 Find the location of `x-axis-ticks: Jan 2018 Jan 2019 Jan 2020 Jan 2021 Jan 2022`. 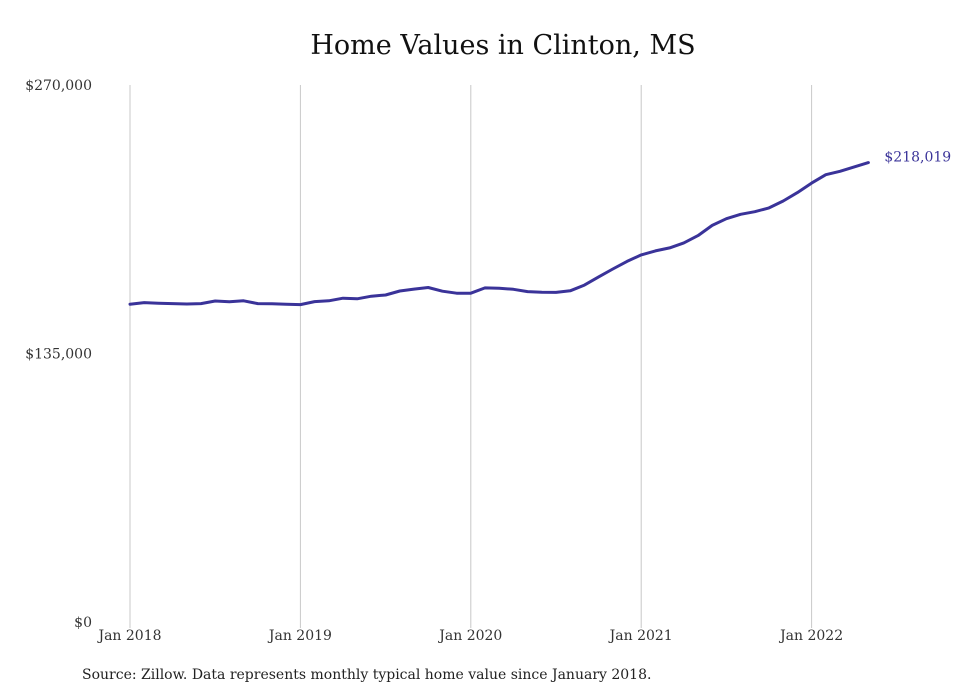

x-axis-ticks: Jan 2018 Jan 2019 Jan 2020 Jan 2021 Jan 2022 is located at coordinates (469, 636).